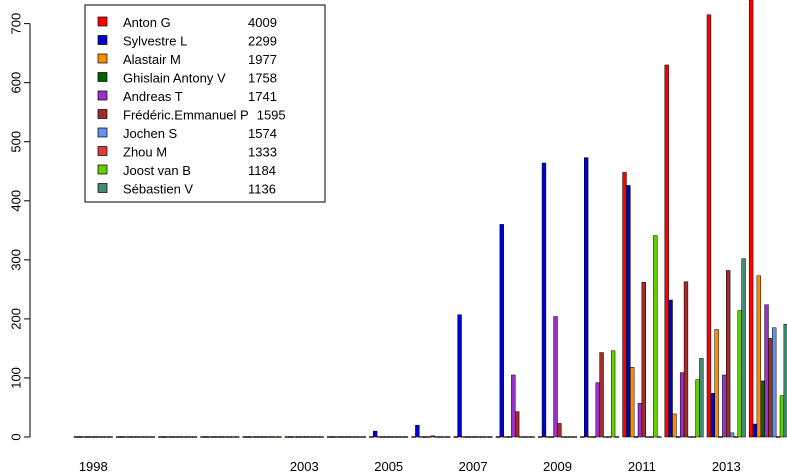 This screenshot has height=475, width=787. What do you see at coordinates (205, 103) in the screenshot?
I see `legend-box` at bounding box center [205, 103].